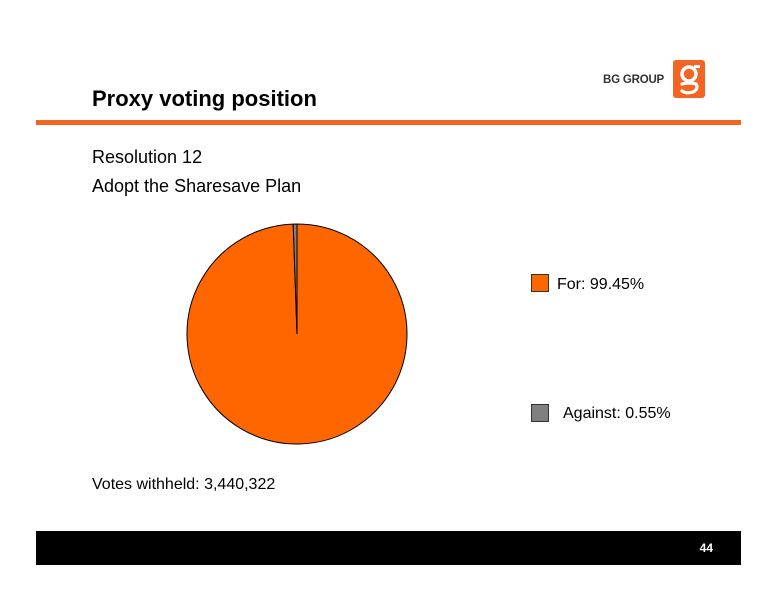 Image resolution: width=776 pixels, height=600 pixels. I want to click on bg-g-logo-icon, so click(689, 79).